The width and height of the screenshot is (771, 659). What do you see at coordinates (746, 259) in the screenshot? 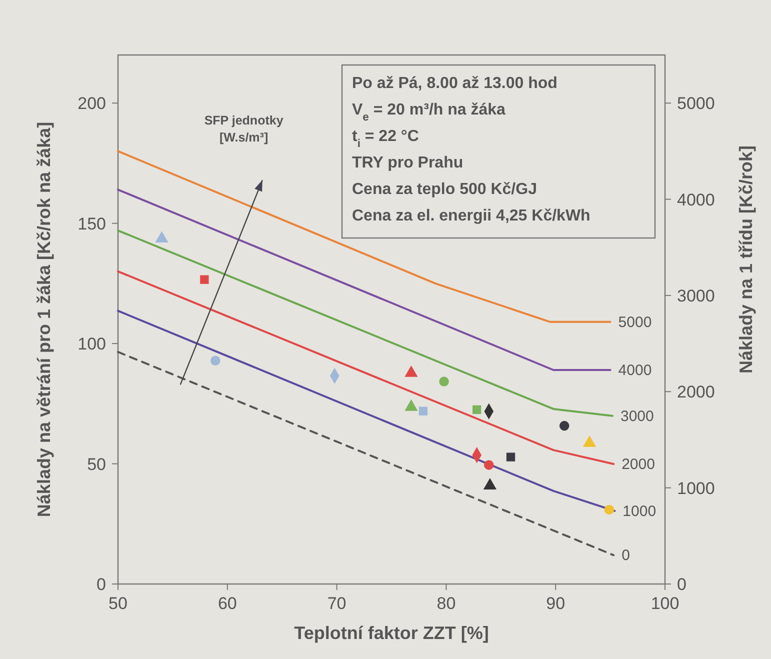
I see `y2-axis-title: Náklady na 1 třídu [Kč/rok]` at bounding box center [746, 259].